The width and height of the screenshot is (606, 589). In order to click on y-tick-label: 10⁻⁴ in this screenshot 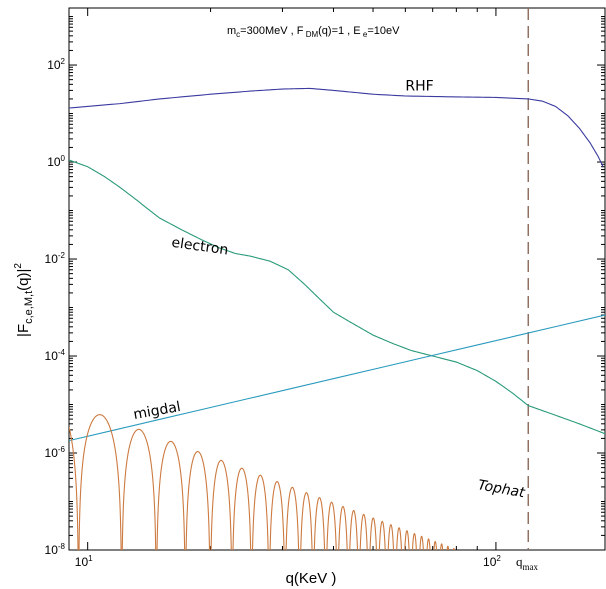, I will do `click(55, 355)`.